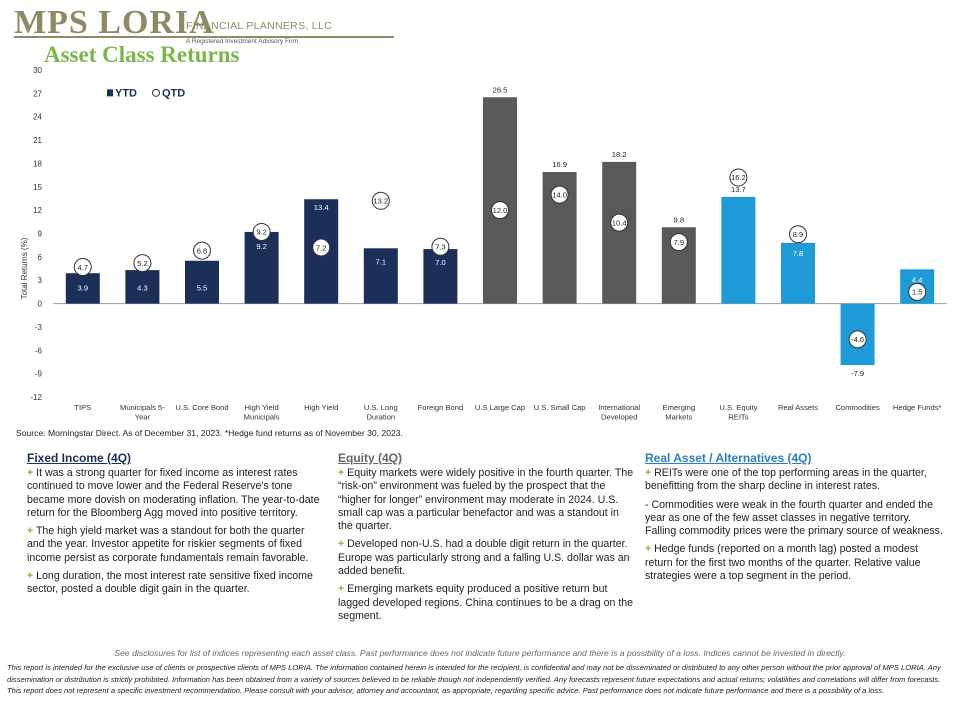 This screenshot has width=960, height=720. Describe the element at coordinates (647, 504) in the screenshot. I see `minus-sign: -` at that location.